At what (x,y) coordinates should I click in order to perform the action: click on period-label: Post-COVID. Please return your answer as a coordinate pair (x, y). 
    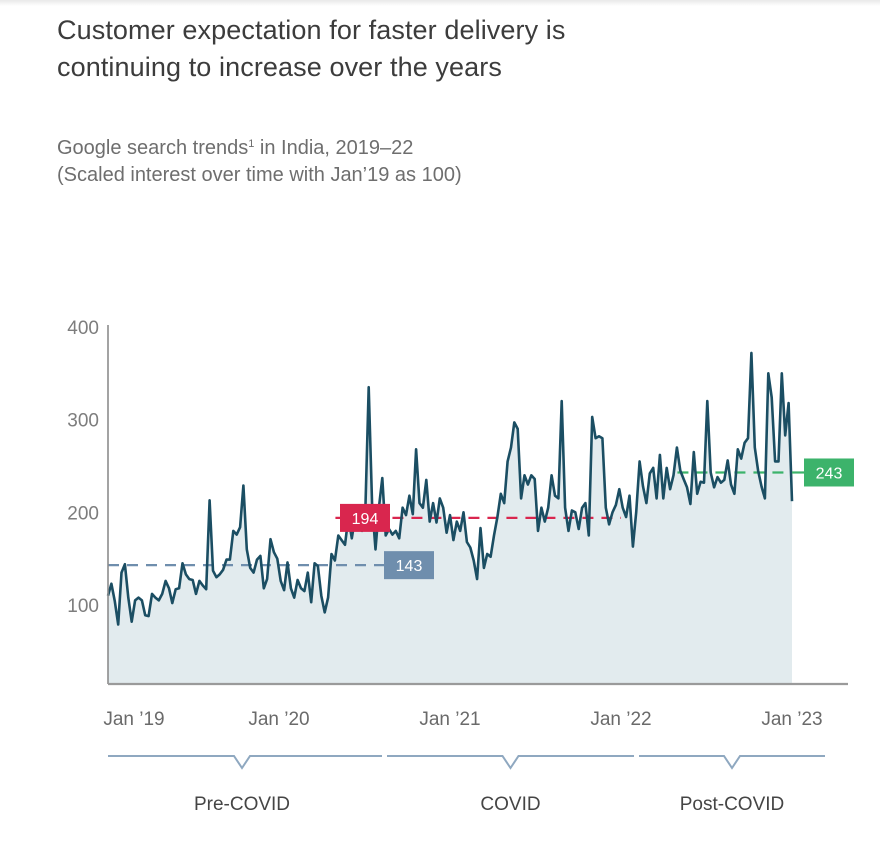
    Looking at the image, I should click on (732, 804).